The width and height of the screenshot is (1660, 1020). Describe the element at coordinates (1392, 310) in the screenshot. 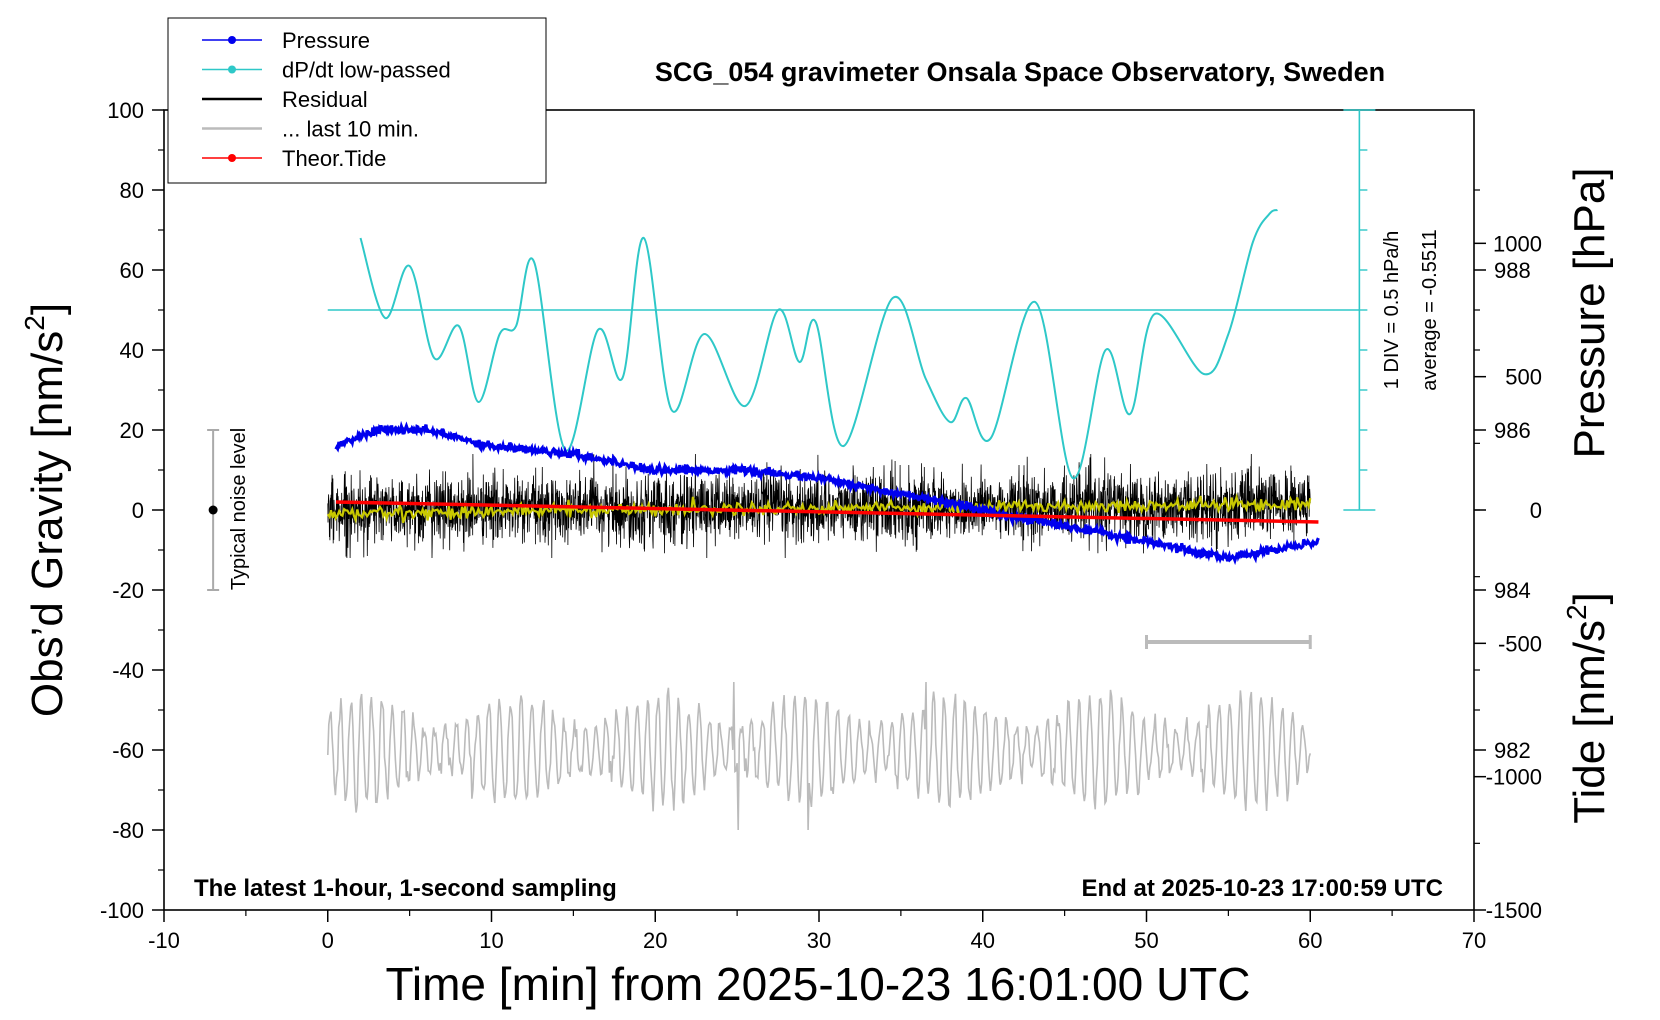

I see `dpdt-scale-label: 1 DIV = 0.5 hPa/h` at that location.